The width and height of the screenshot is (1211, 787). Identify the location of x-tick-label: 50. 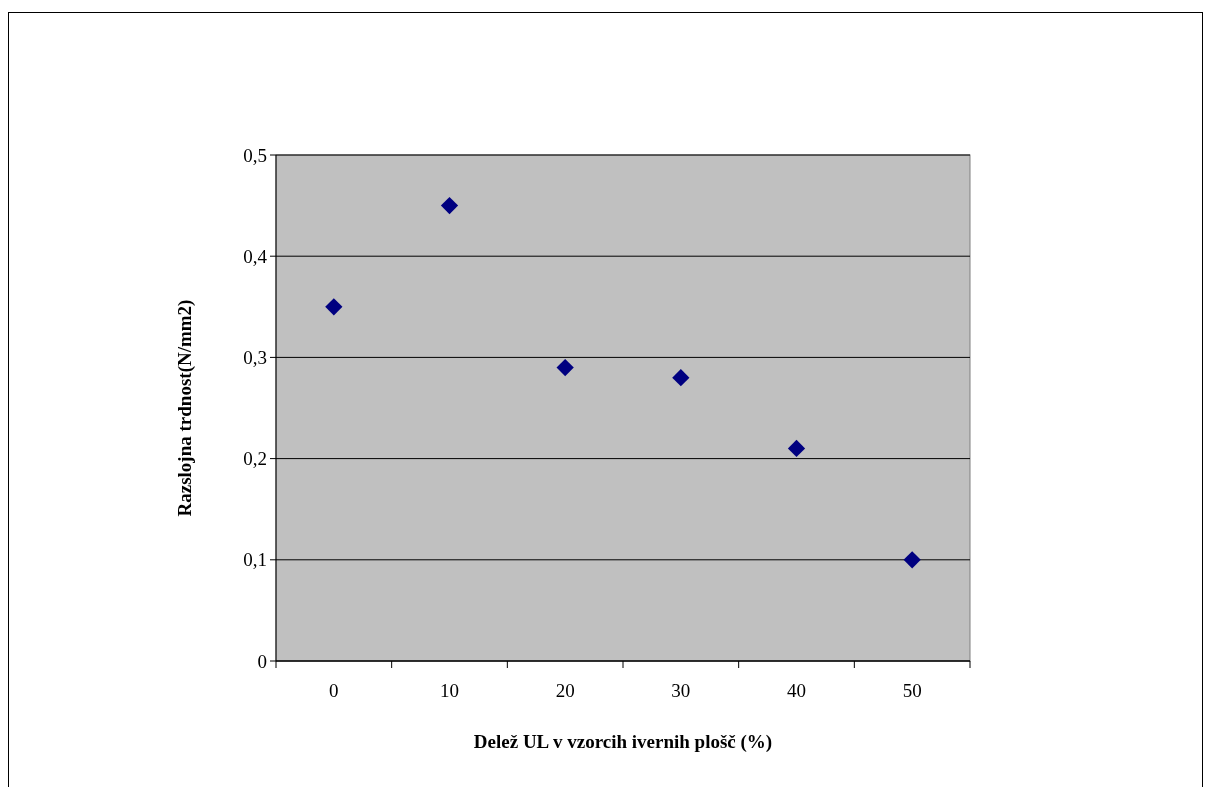
(912, 690).